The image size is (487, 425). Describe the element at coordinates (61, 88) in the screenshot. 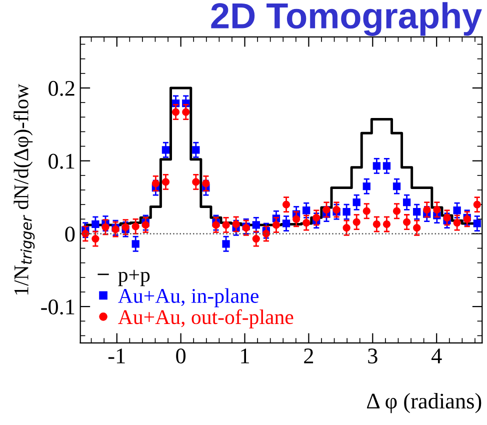

I see `y-tick-label: 0.2` at that location.